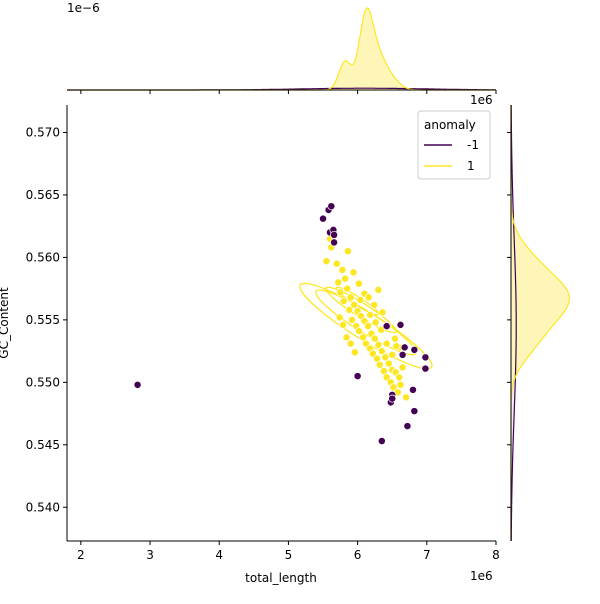  What do you see at coordinates (81, 555) in the screenshot?
I see `x-tick-label: 2` at bounding box center [81, 555].